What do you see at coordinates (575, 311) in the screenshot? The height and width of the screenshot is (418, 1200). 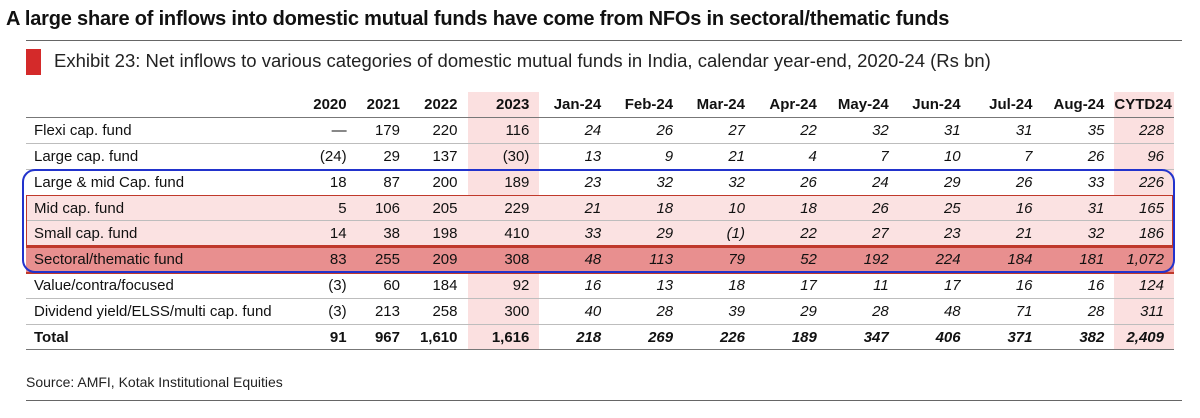 I see `table-cell: 40` at bounding box center [575, 311].